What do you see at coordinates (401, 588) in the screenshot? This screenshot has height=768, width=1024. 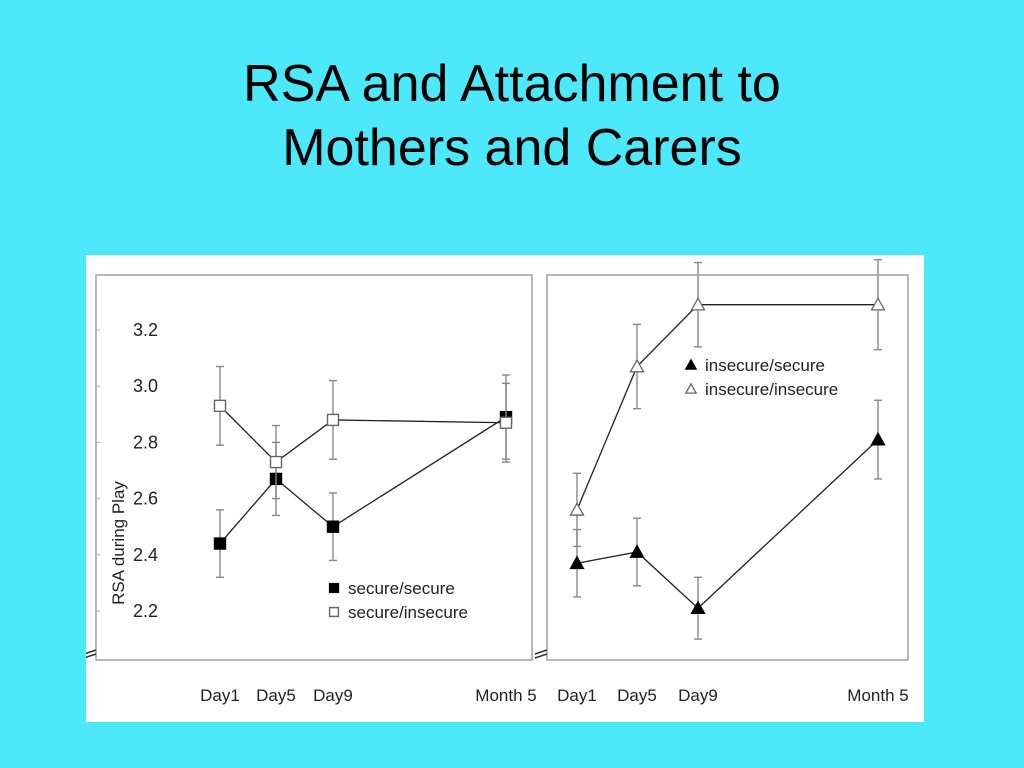 I see `legend-label: secure/secure` at bounding box center [401, 588].